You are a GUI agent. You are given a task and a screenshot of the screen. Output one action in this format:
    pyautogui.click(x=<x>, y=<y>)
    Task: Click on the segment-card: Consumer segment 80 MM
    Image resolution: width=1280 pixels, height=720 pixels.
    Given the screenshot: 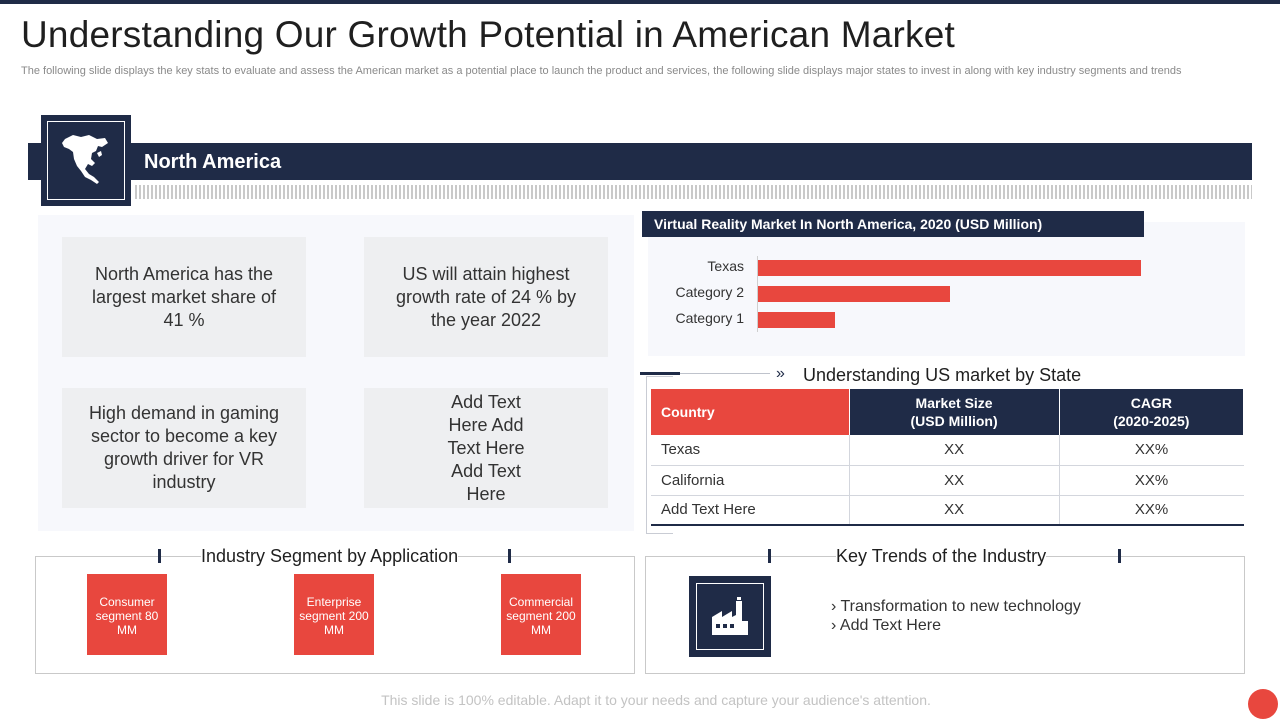 What is the action you would take?
    pyautogui.click(x=127, y=614)
    